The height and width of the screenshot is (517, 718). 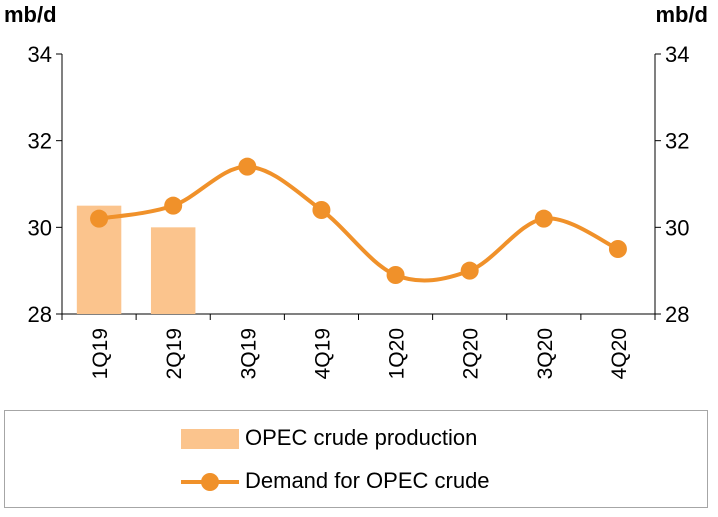 What do you see at coordinates (40, 54) in the screenshot?
I see `left-tick-label: 34` at bounding box center [40, 54].